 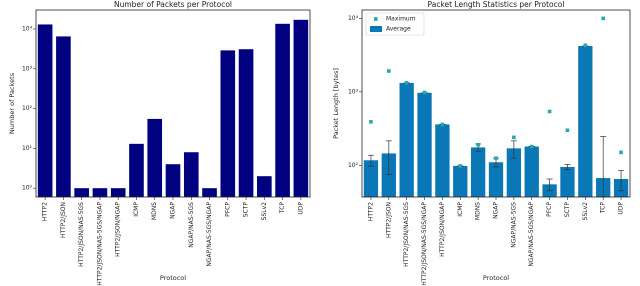 What do you see at coordinates (12, 103) in the screenshot?
I see `y-axis-label: Number of Packets` at bounding box center [12, 103].